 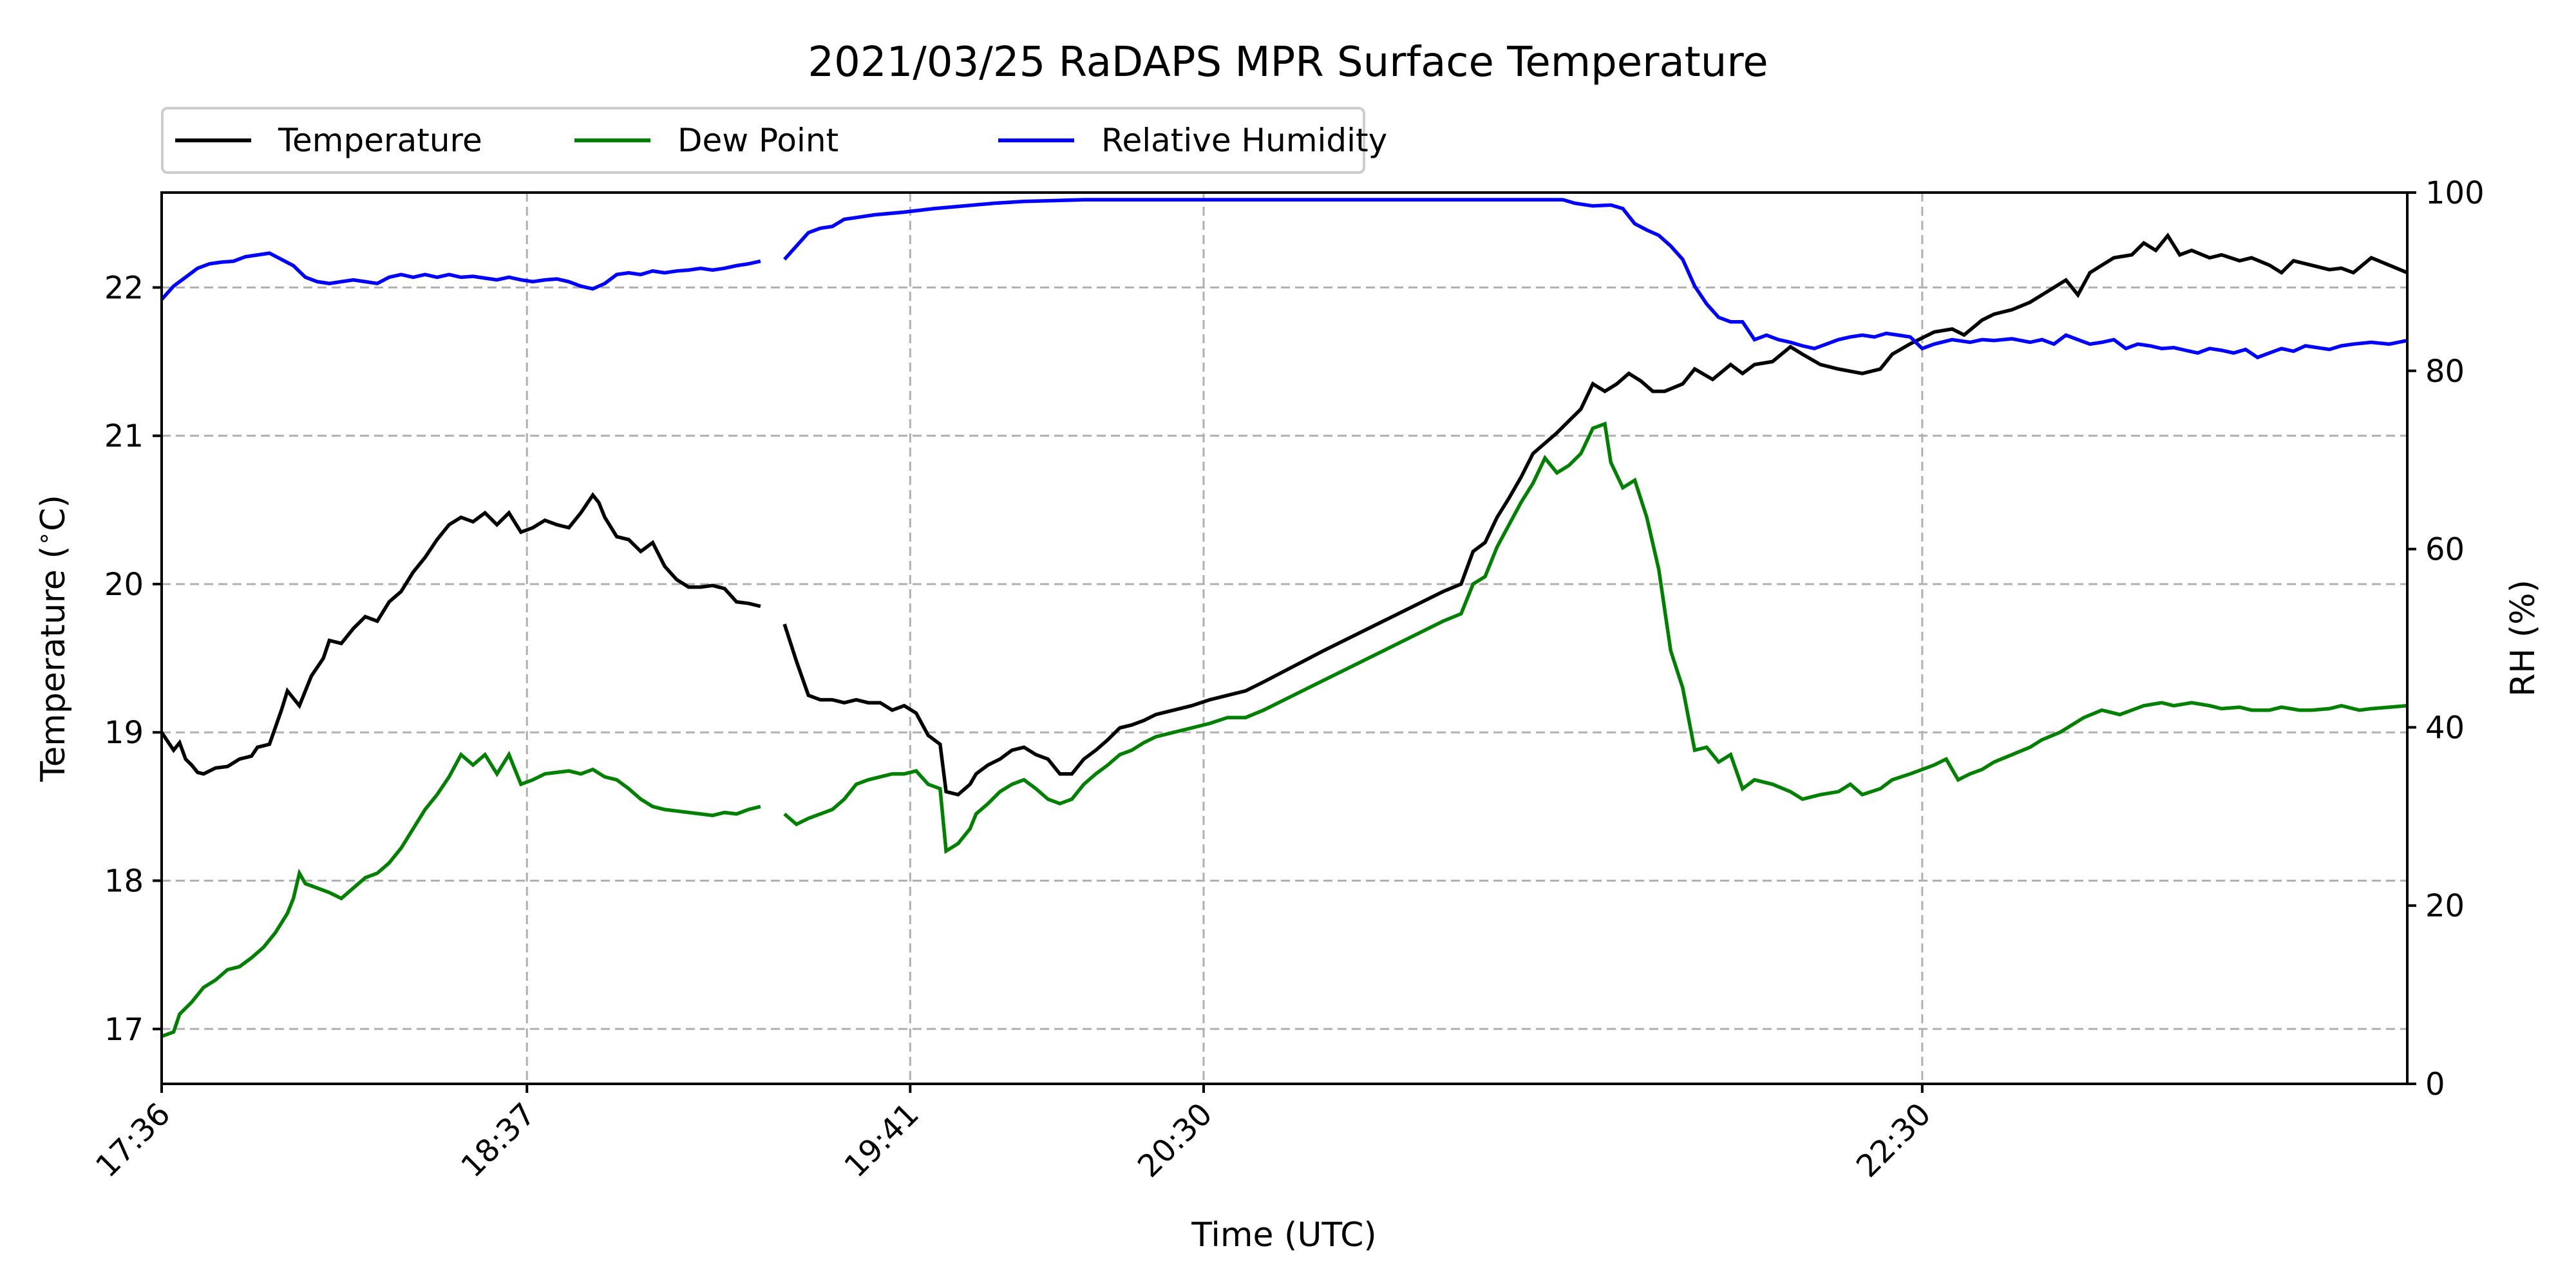 What do you see at coordinates (1175, 1140) in the screenshot?
I see `x-tick-label: 20:30` at bounding box center [1175, 1140].